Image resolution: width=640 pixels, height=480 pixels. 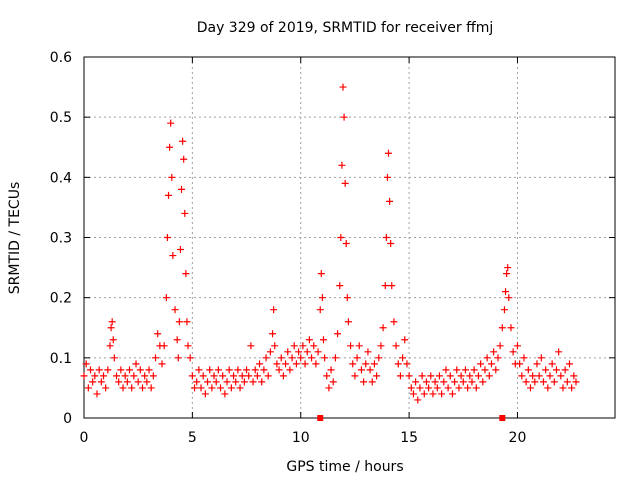 What do you see at coordinates (344, 467) in the screenshot?
I see `x-axis-label: GPS time / hours` at bounding box center [344, 467].